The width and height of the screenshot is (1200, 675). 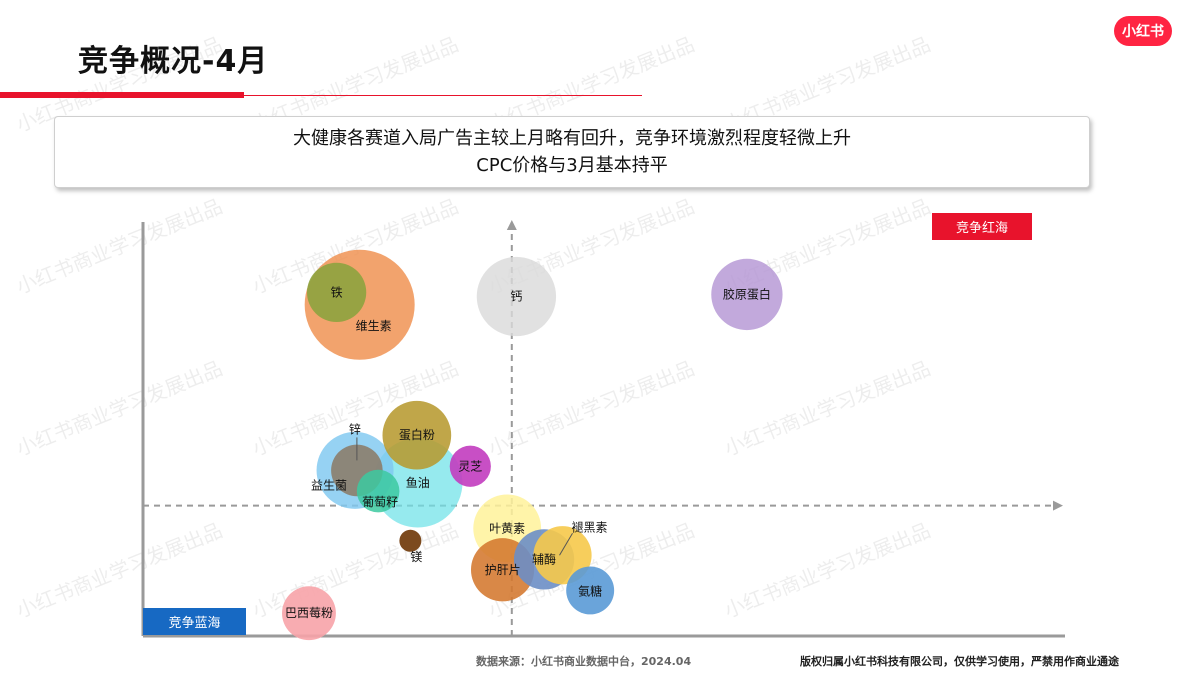 What do you see at coordinates (355, 429) in the screenshot?
I see `bubble-label: 锌` at bounding box center [355, 429].